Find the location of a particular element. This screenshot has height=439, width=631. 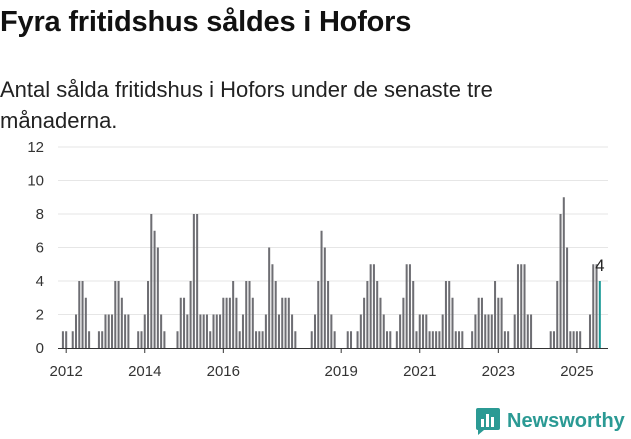

x-tick-label: 2019 is located at coordinates (340, 371).